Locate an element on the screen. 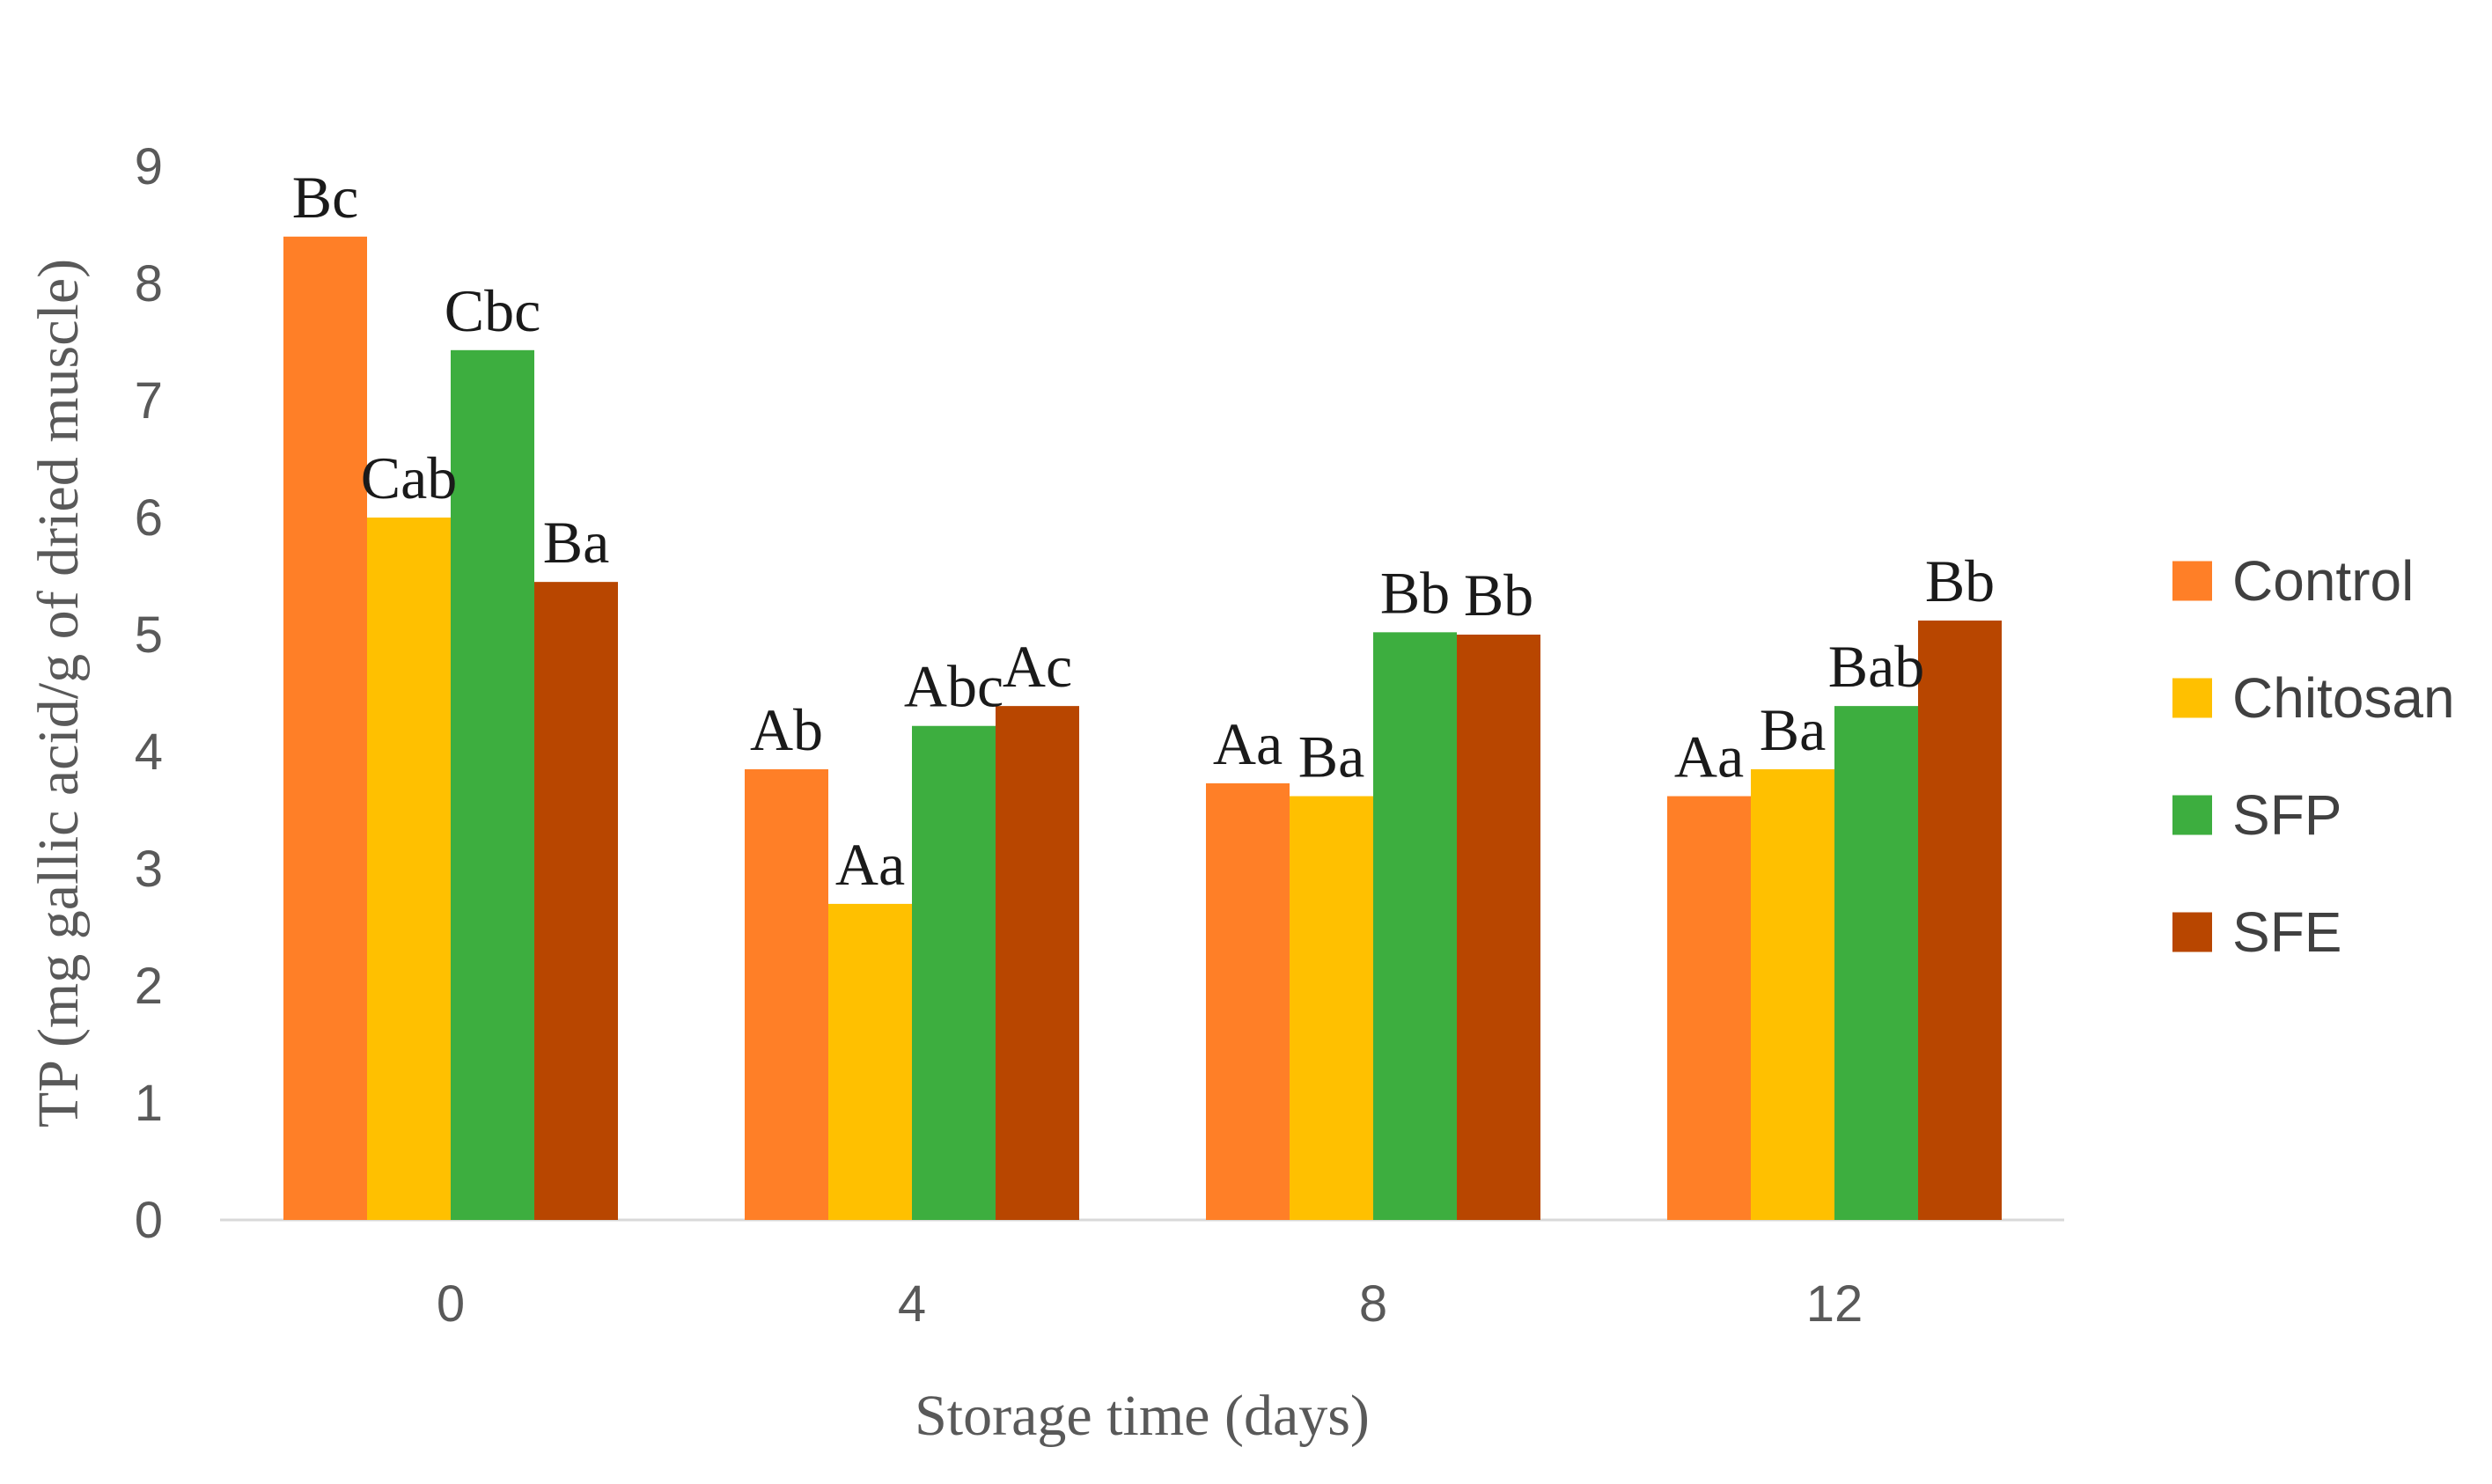 Image resolution: width=2492 pixels, height=1484 pixels. y-tick-label: 5 is located at coordinates (149, 635).